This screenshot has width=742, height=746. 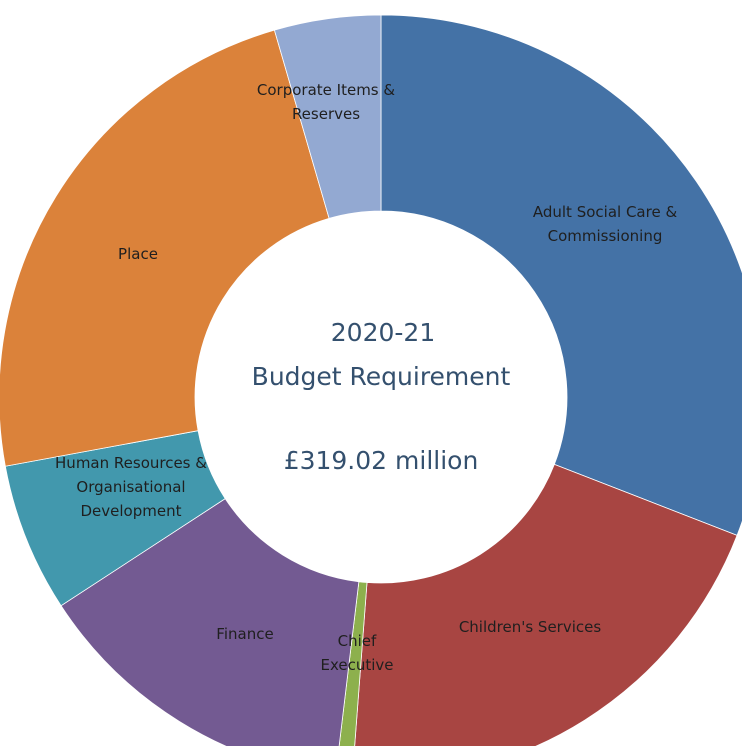 What do you see at coordinates (356, 653) in the screenshot?
I see `slice-label-chief-executive: Chief Executive` at bounding box center [356, 653].